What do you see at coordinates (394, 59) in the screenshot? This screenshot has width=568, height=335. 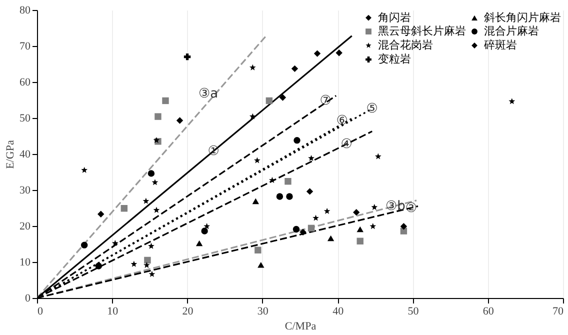 I see `legend-label: 变粒岩` at bounding box center [394, 59].